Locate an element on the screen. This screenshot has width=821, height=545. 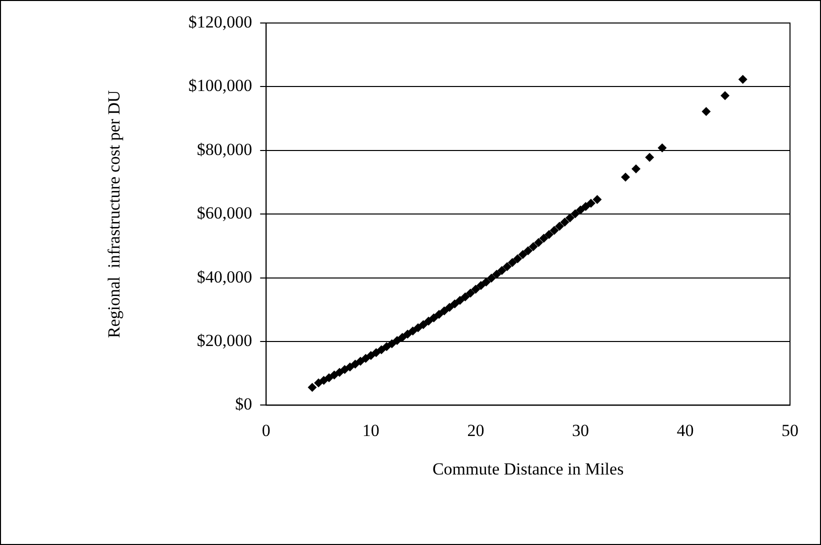
x-tick-label: 0 is located at coordinates (266, 430).